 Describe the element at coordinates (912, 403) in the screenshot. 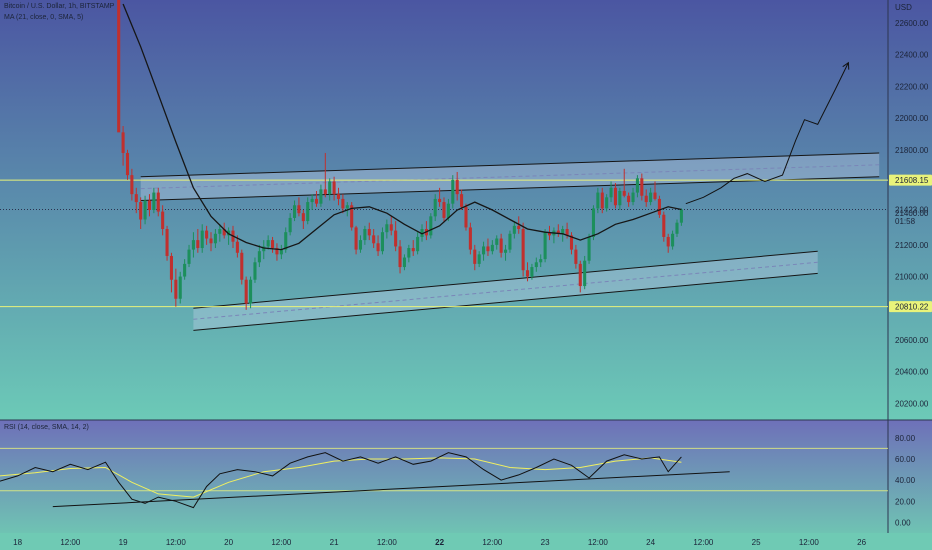

I see `price-tick-label: 20200.00` at that location.